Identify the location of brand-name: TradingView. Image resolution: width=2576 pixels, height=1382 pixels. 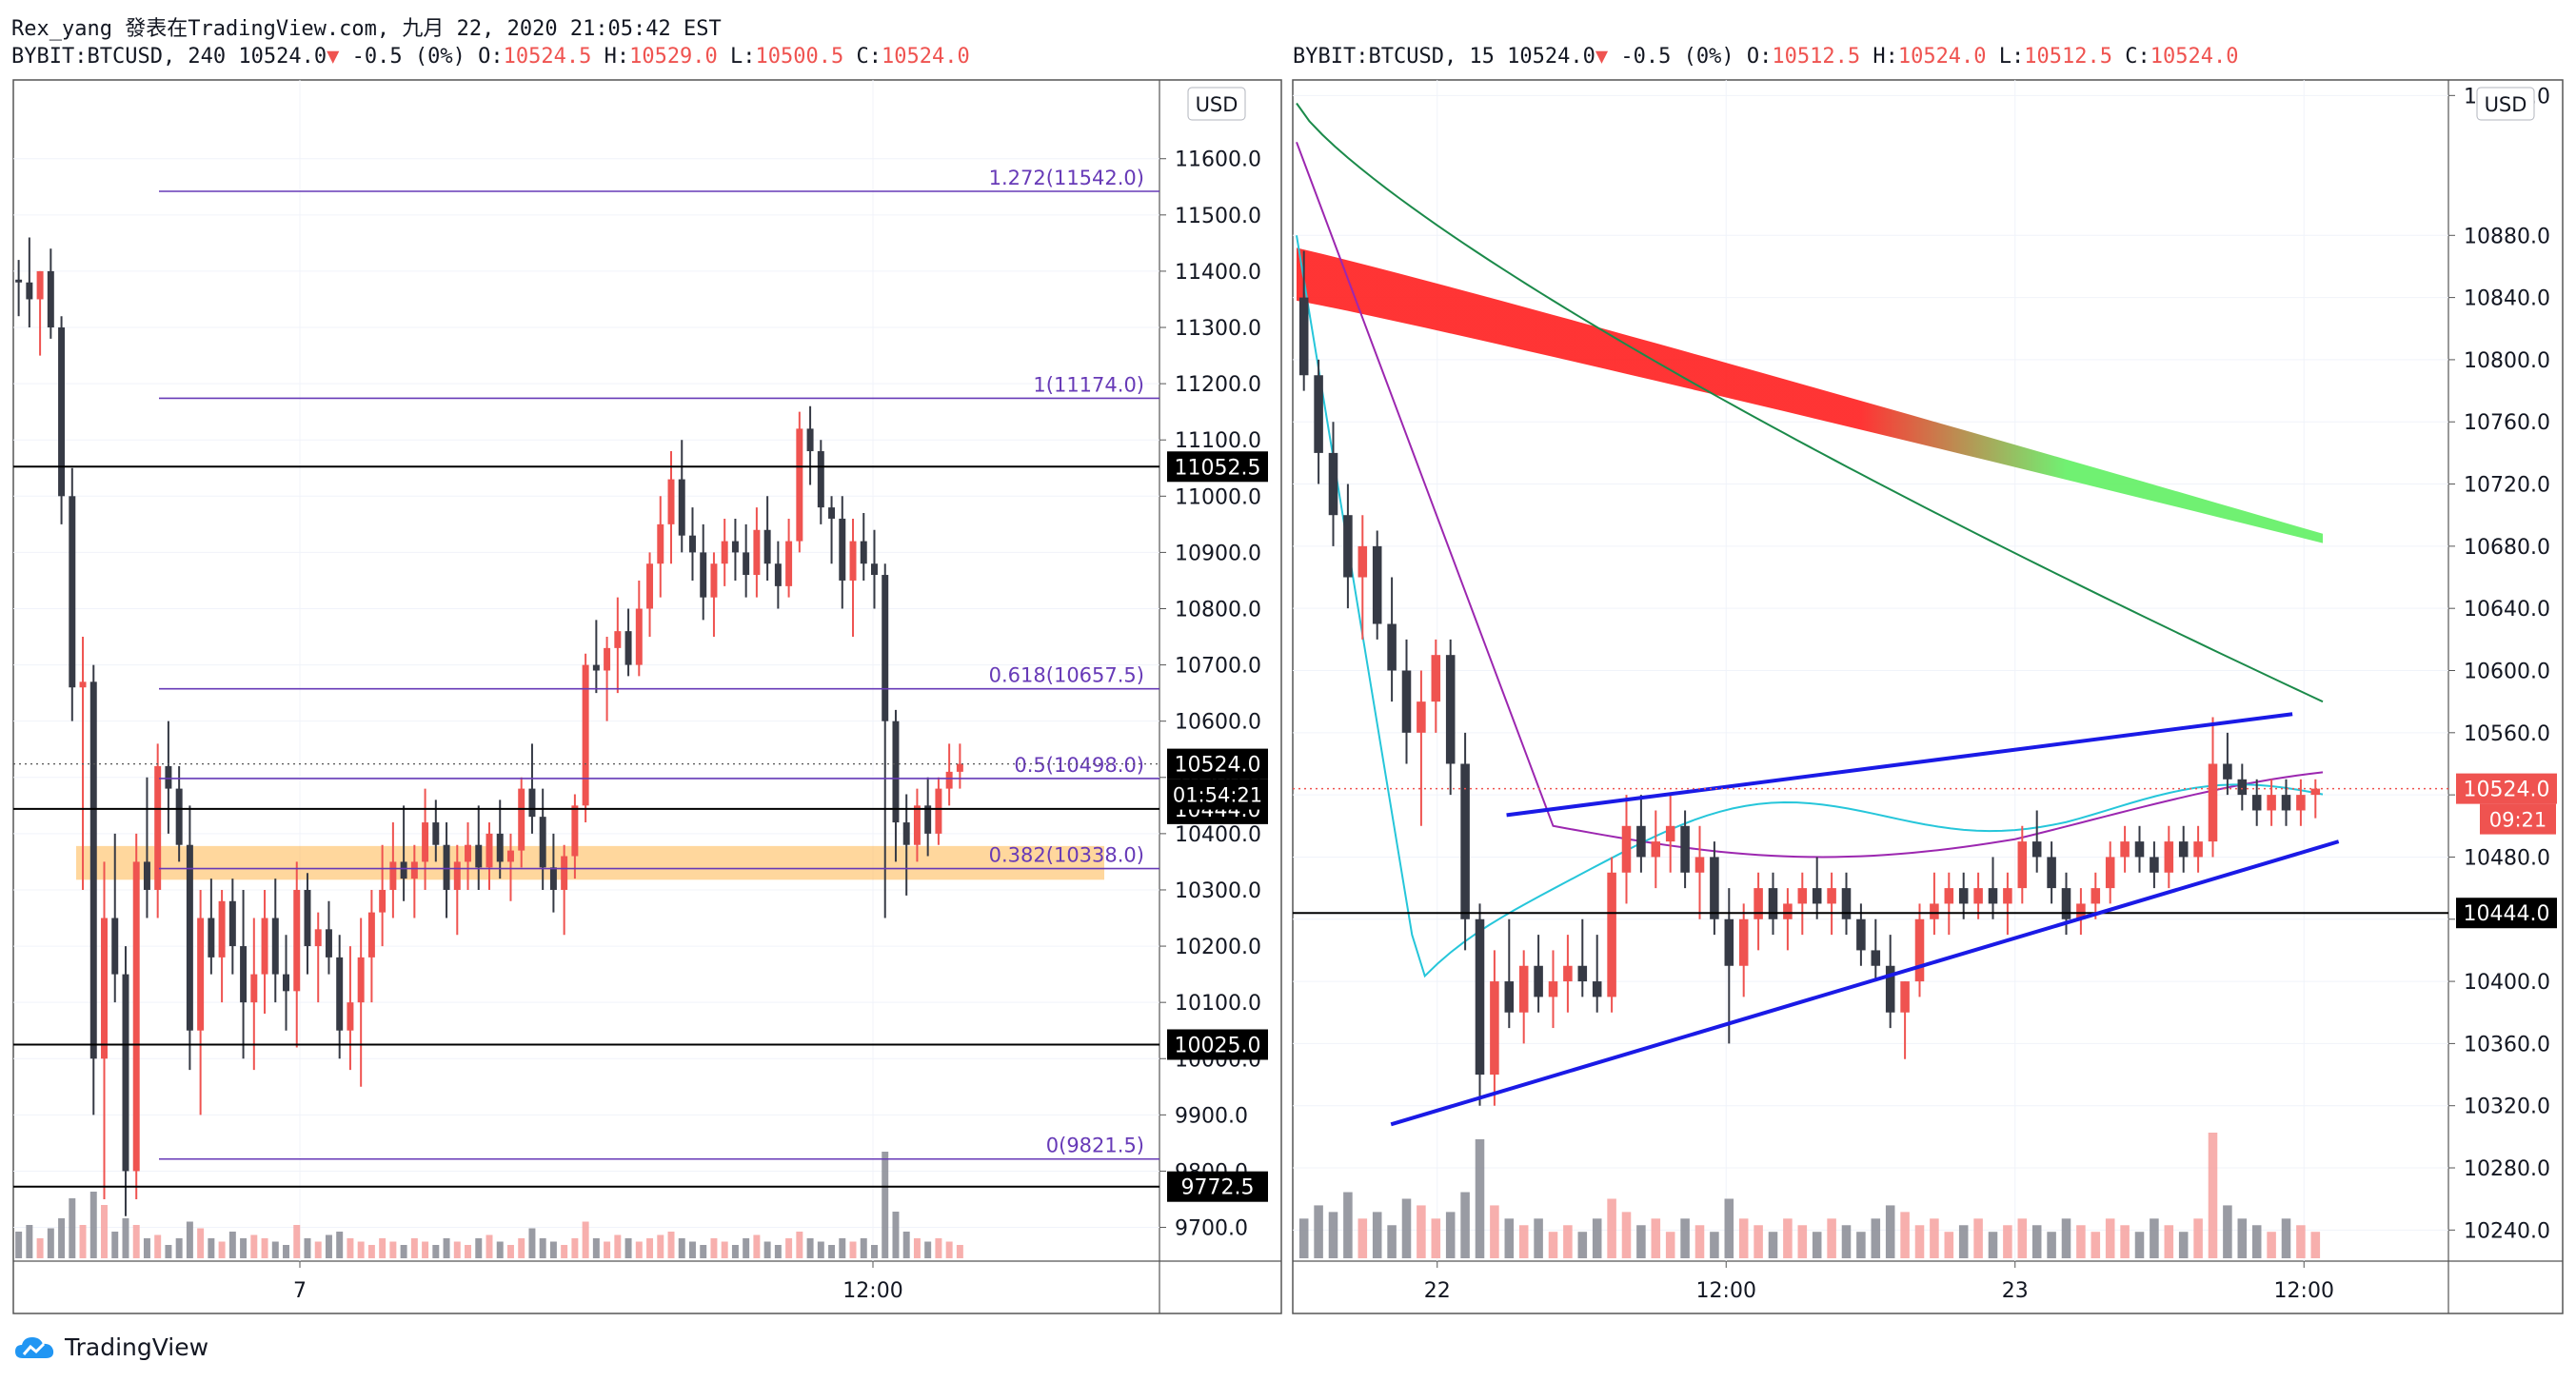
(137, 1347).